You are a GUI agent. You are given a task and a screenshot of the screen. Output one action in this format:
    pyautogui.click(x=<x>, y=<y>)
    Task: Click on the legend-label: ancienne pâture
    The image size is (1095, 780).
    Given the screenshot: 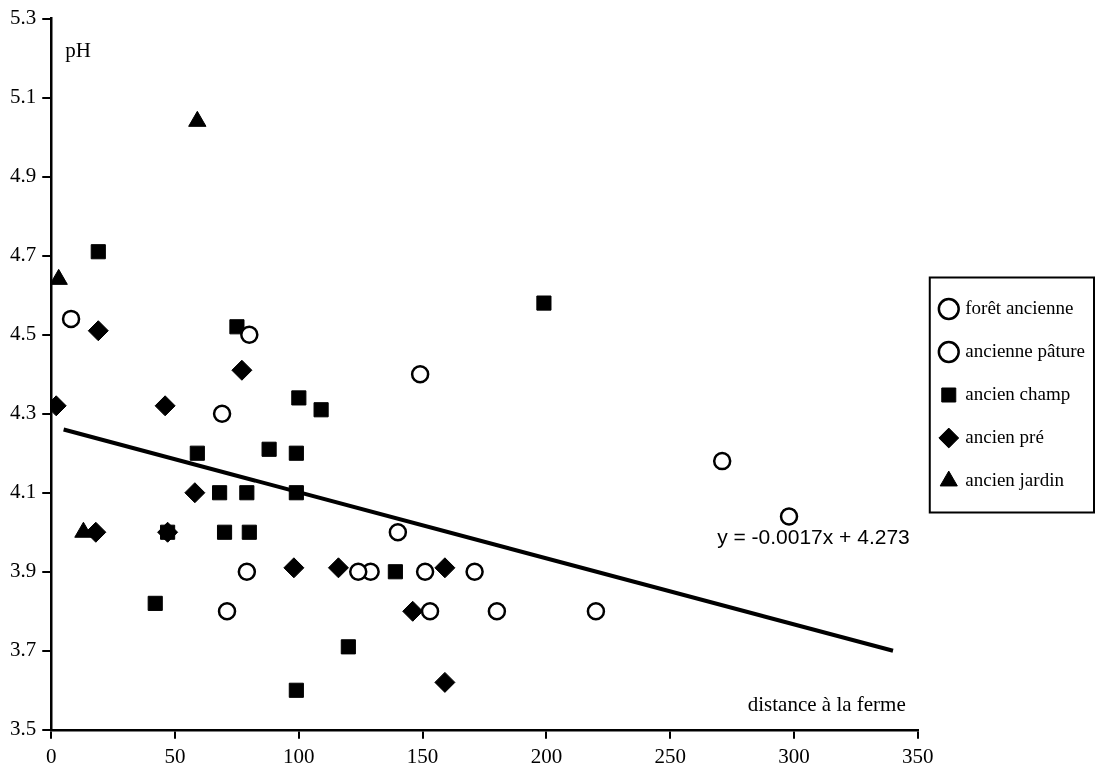 What is the action you would take?
    pyautogui.click(x=1025, y=350)
    